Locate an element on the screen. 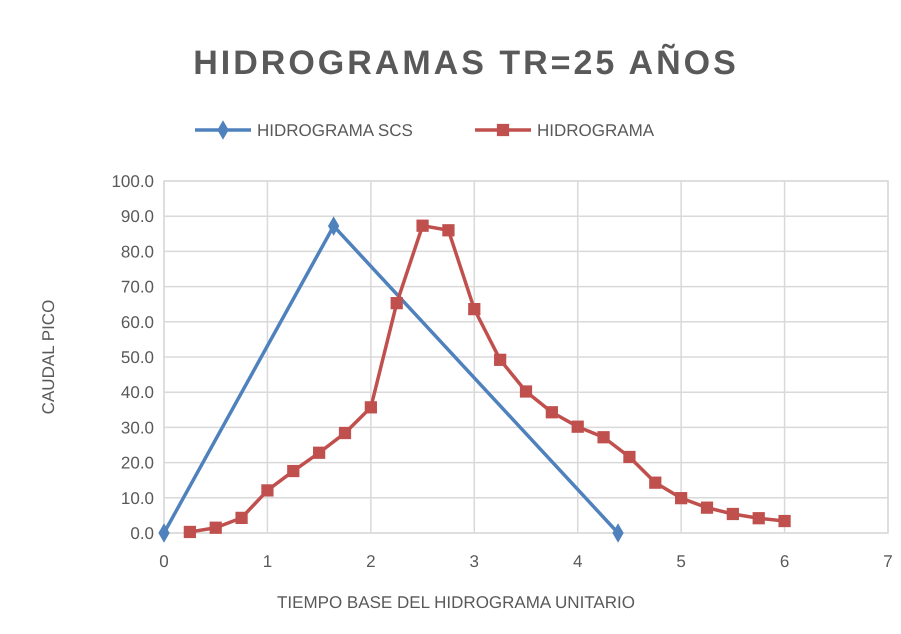 This screenshot has height=634, width=901. x-tick-label: 6 is located at coordinates (785, 561).